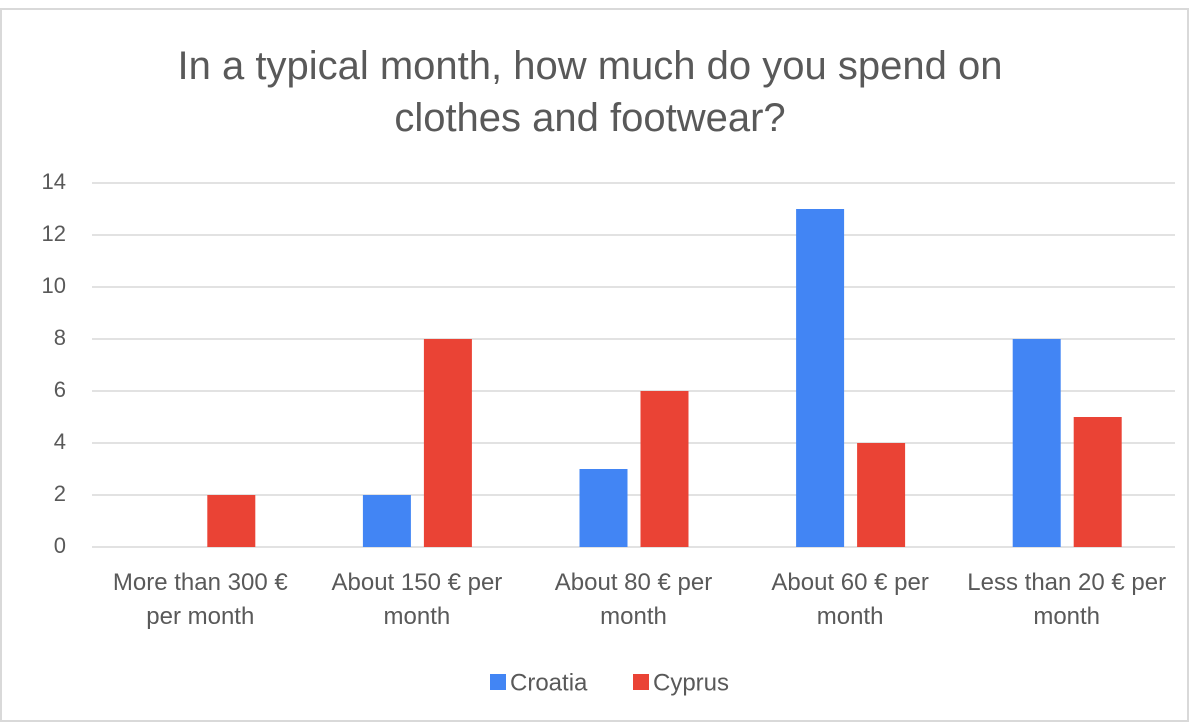 Image resolution: width=1197 pixels, height=724 pixels. What do you see at coordinates (54, 233) in the screenshot?
I see `y-tick-label: 12` at bounding box center [54, 233].